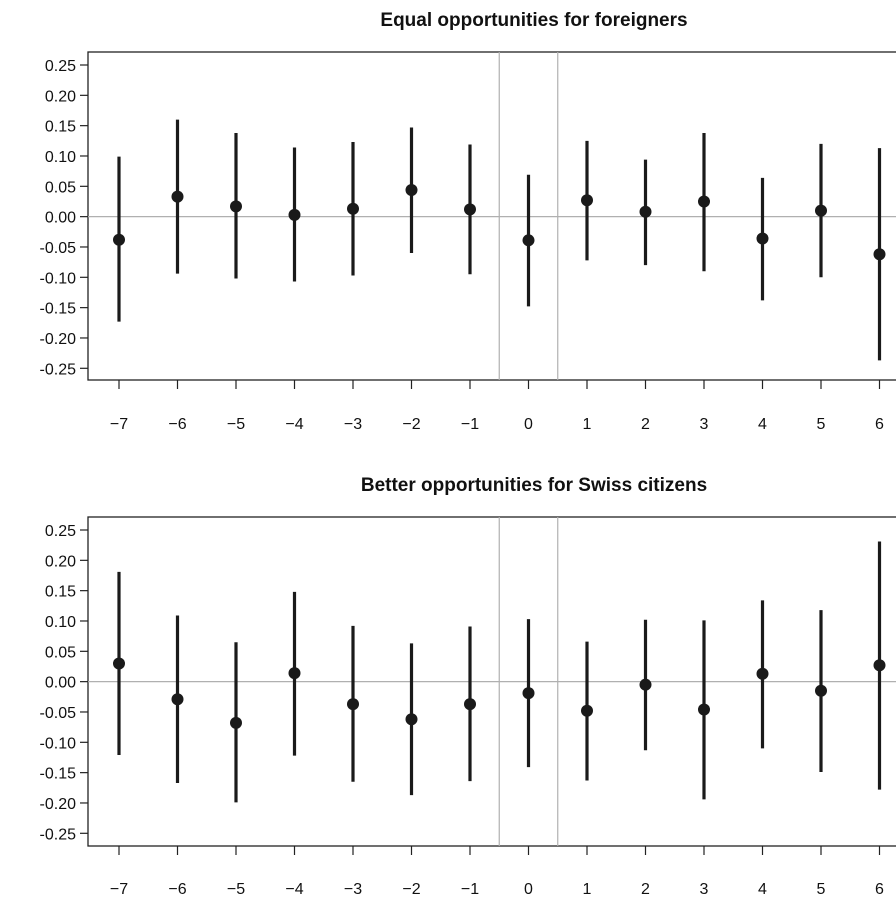 The height and width of the screenshot is (899, 896). I want to click on chart-title: Equal opportunities for foreigners, so click(533, 20).